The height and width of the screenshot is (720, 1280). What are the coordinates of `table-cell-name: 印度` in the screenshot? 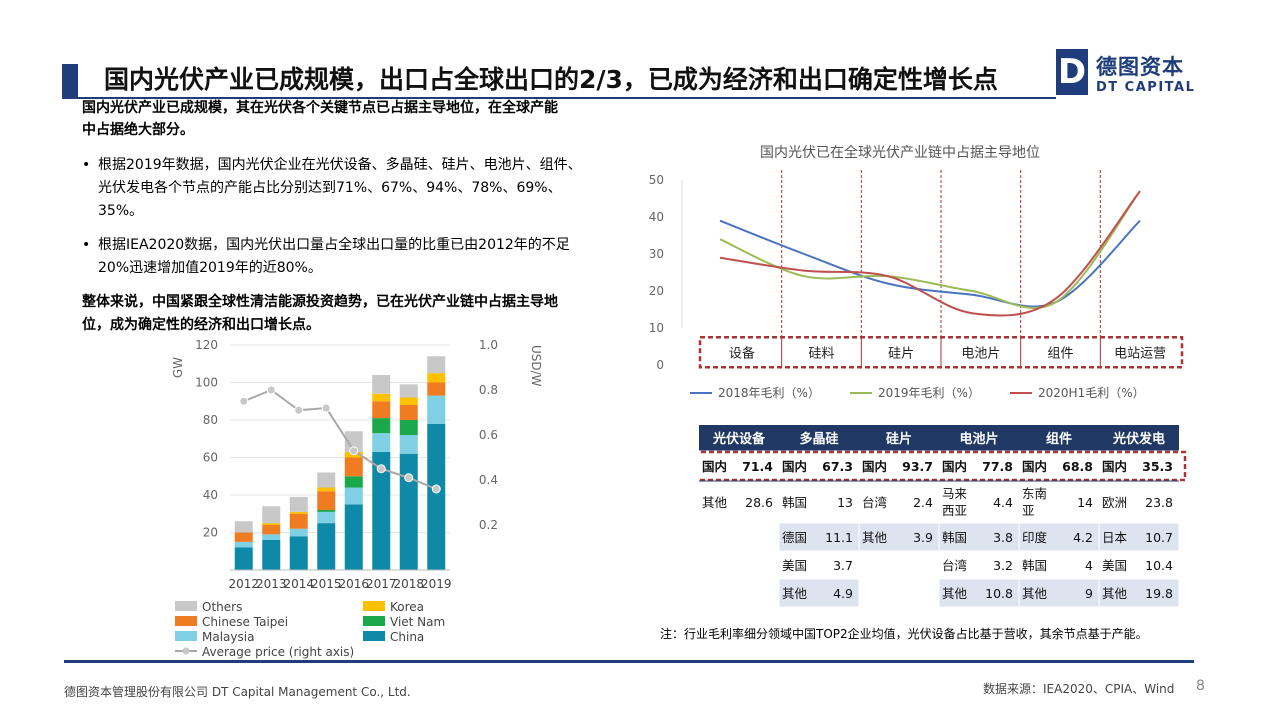 It's located at (1035, 537).